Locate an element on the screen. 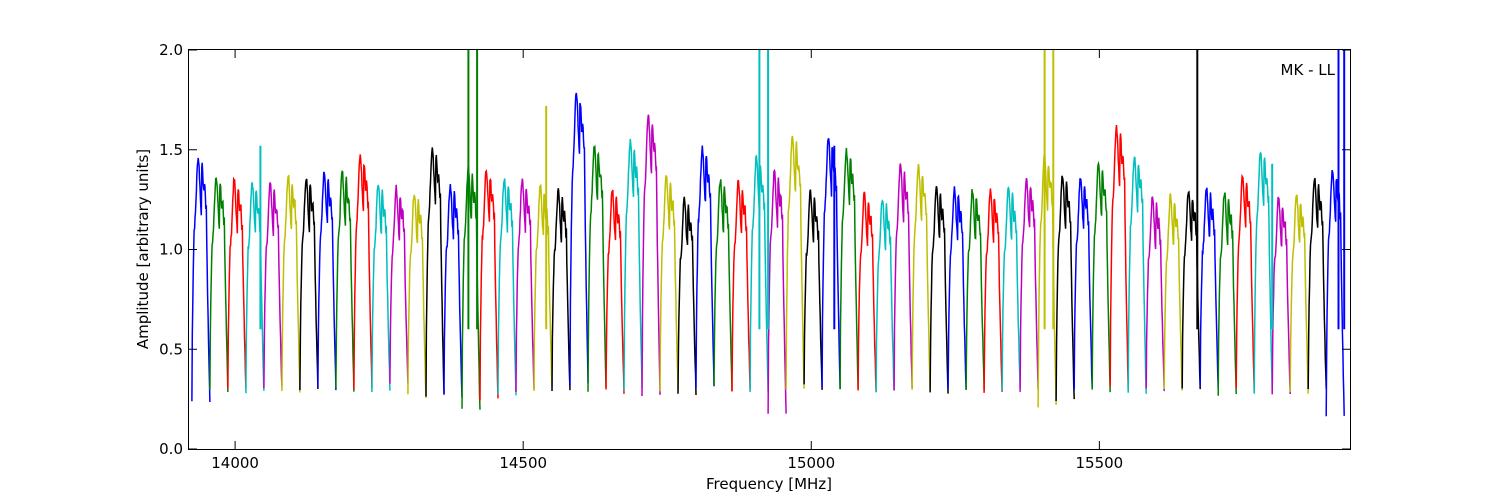 The image size is (1500, 500). y-tick-label: 2.0 is located at coordinates (171, 50).